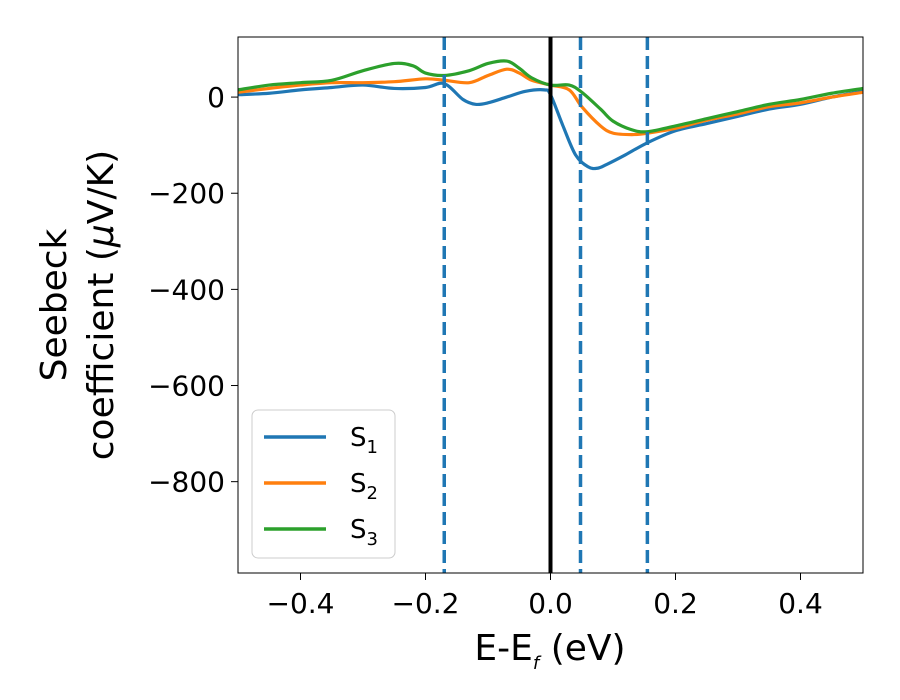 The image size is (900, 700). I want to click on y-tick-label: −400, so click(186, 289).